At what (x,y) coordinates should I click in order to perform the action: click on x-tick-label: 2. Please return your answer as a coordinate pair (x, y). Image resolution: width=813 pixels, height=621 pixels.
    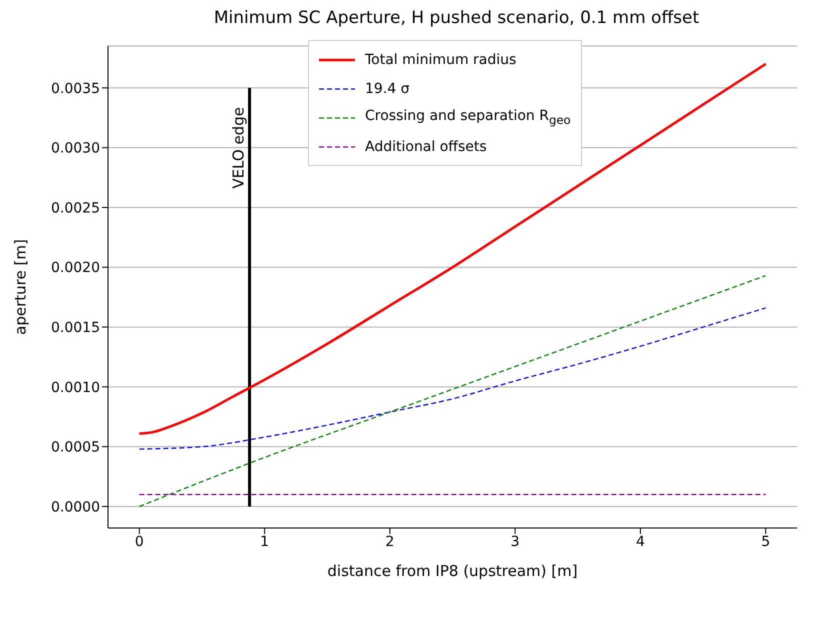
    Looking at the image, I should click on (389, 542).